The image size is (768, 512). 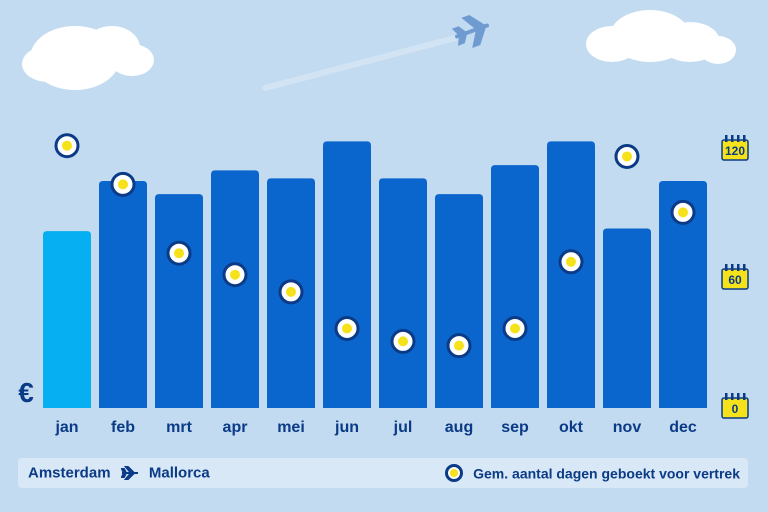 I want to click on cloud-left-icon, so click(x=88, y=58).